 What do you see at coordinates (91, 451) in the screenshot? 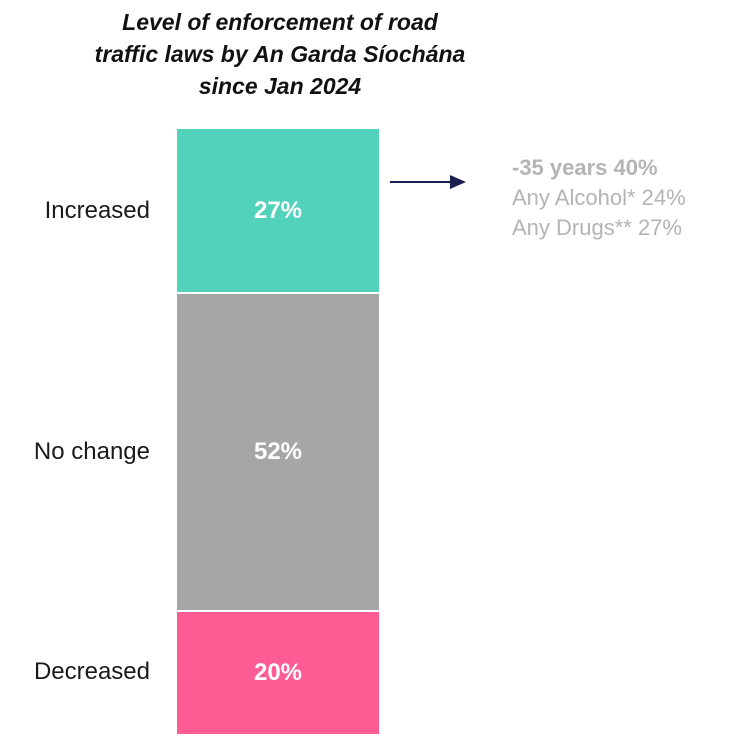
I see `category-label: No change` at bounding box center [91, 451].